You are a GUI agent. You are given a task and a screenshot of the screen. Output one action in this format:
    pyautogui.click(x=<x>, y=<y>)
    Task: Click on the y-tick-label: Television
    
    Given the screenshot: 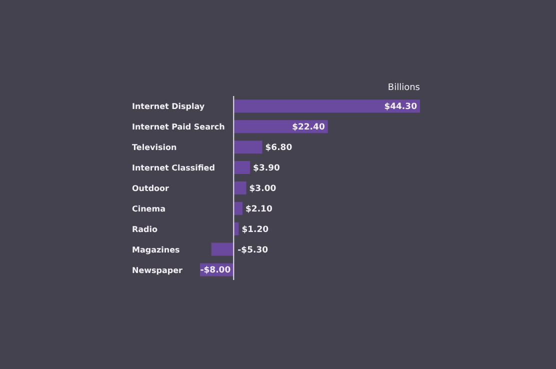 What is the action you would take?
    pyautogui.click(x=154, y=147)
    